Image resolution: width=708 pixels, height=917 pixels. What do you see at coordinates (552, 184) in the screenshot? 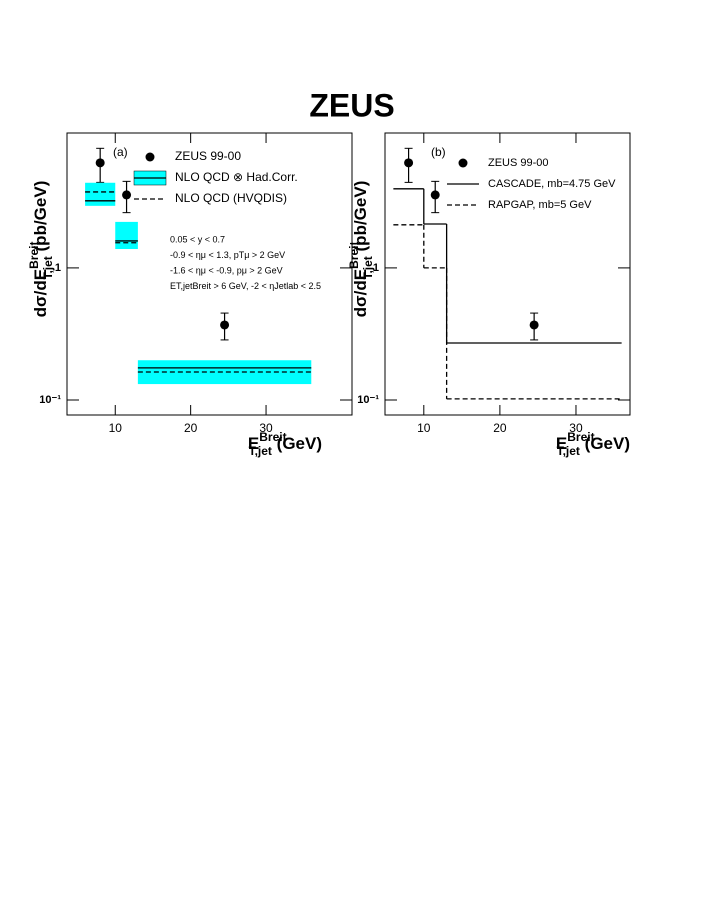
I see `legend-label: CASCADE, mb=4.75 GeV` at bounding box center [552, 184].